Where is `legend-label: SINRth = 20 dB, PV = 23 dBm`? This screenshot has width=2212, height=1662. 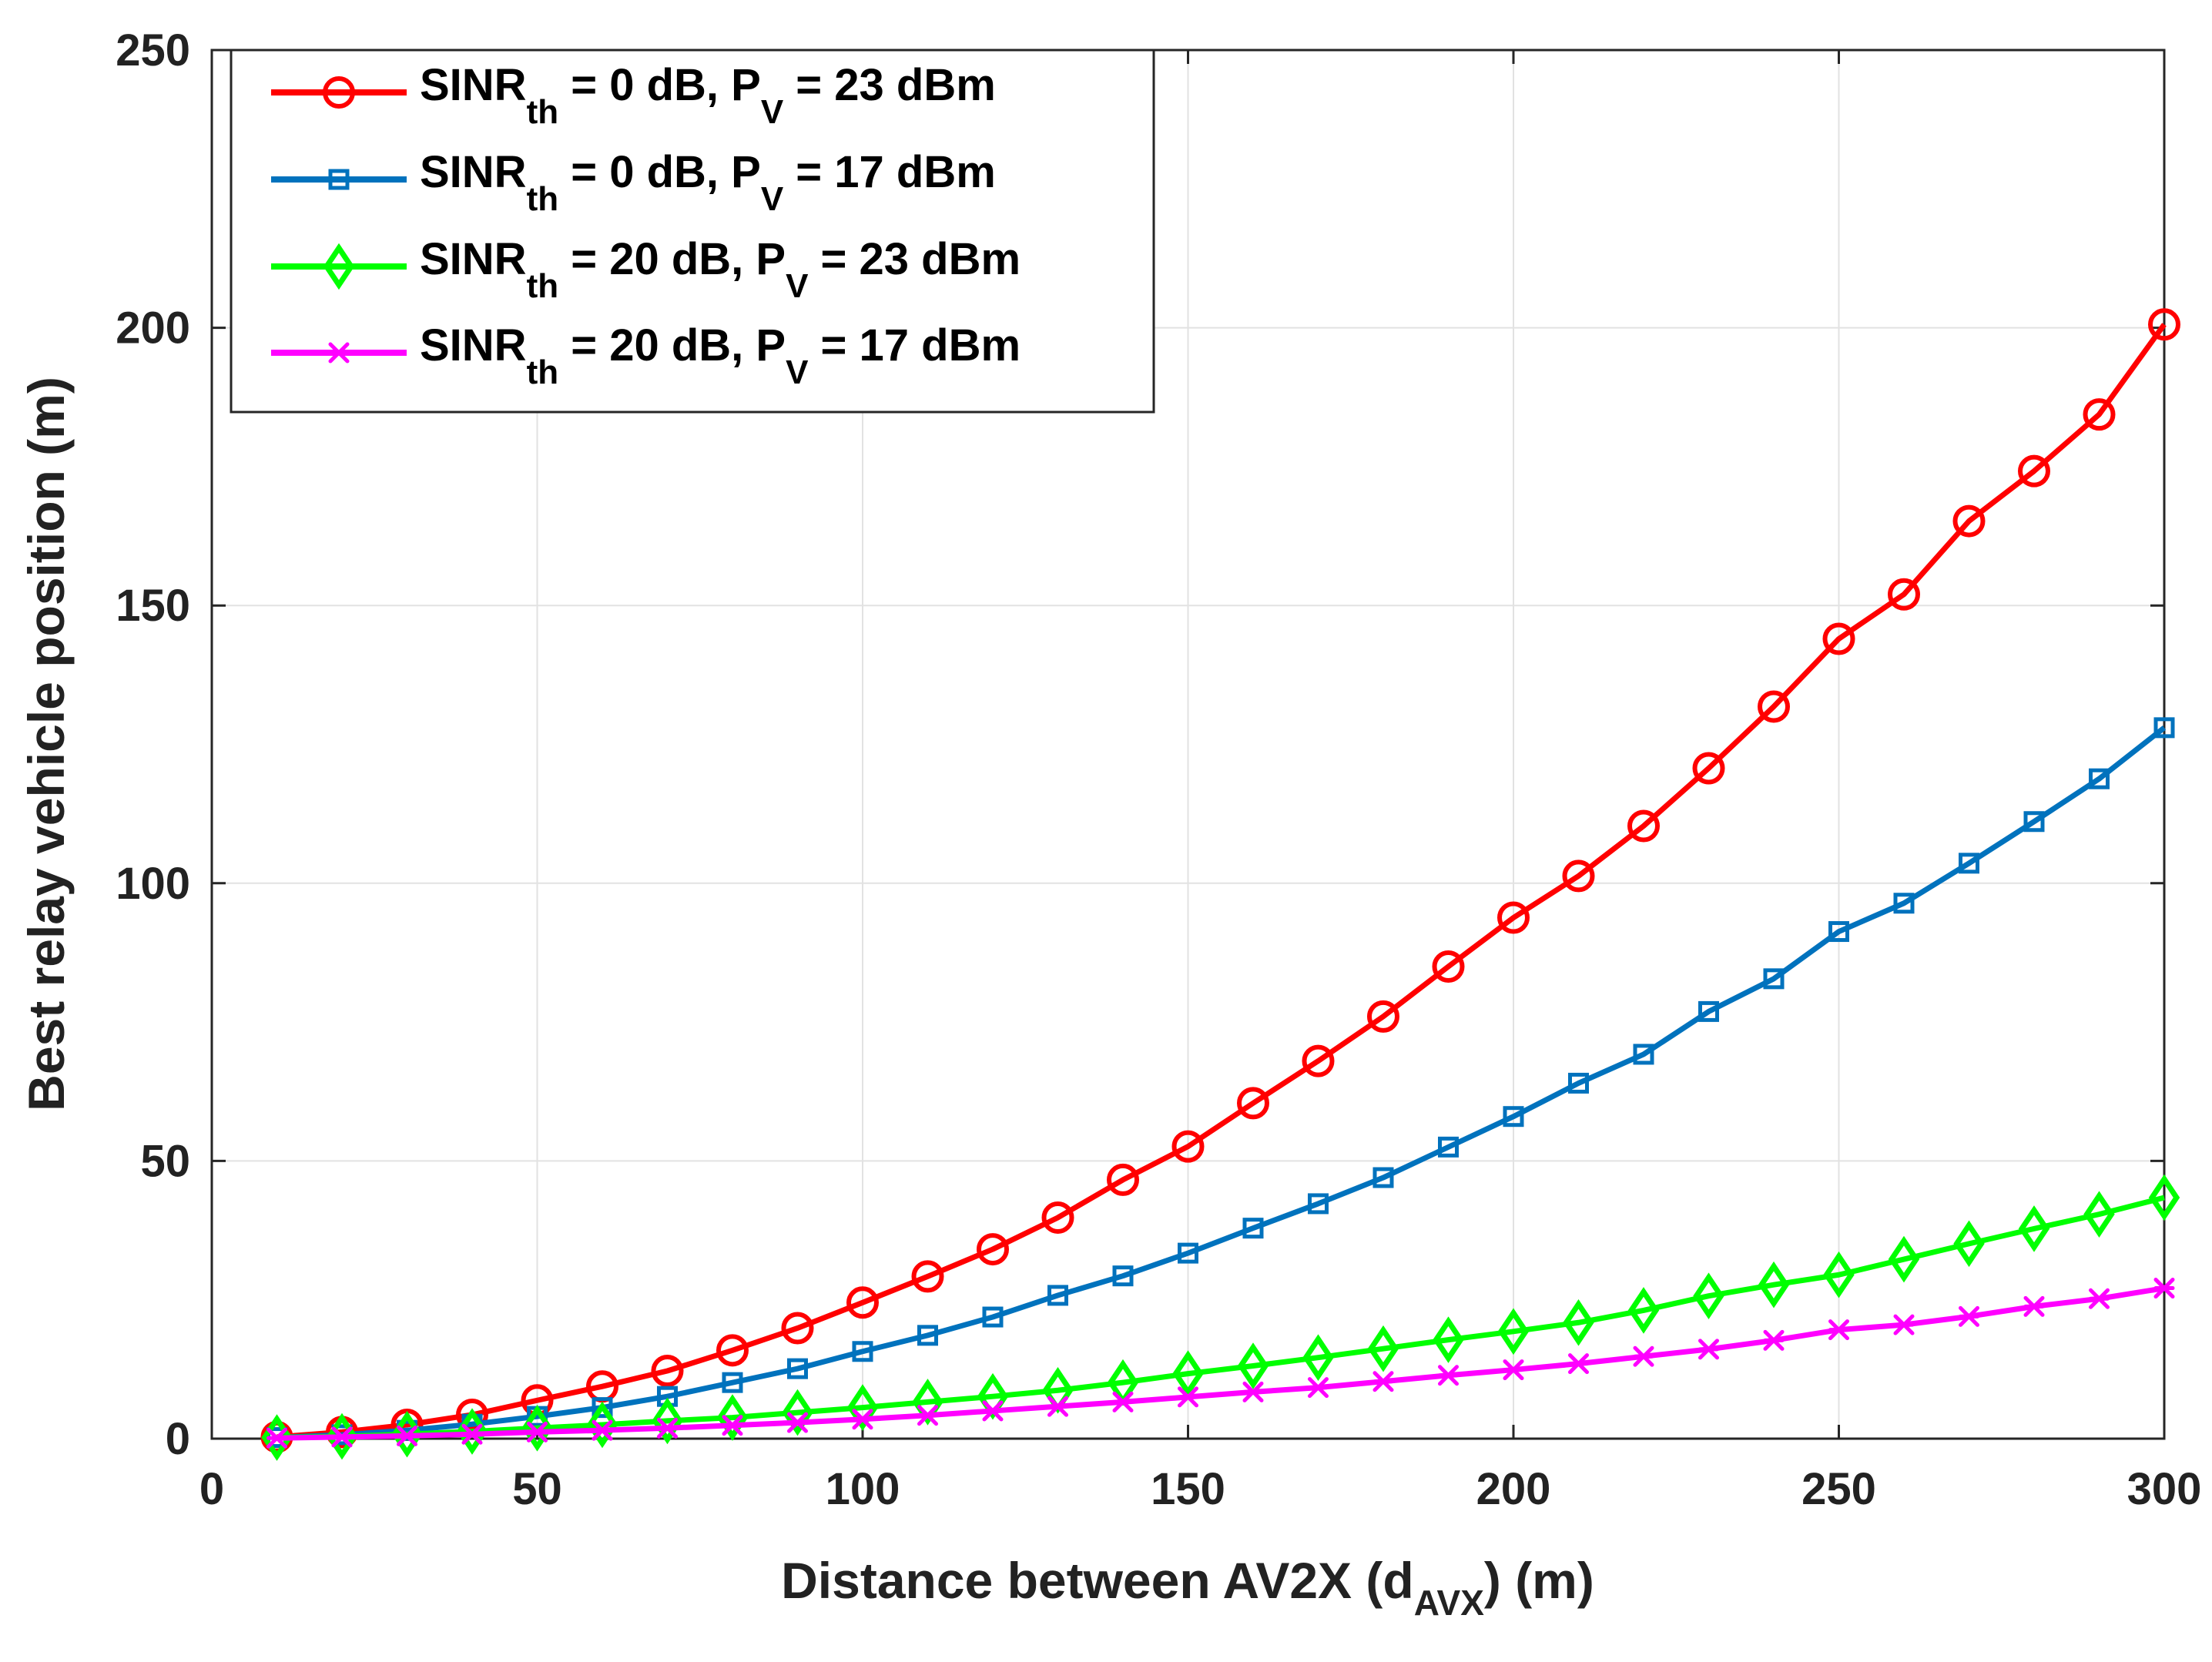 legend-label: SINRth = 20 dB, PV = 23 dBm is located at coordinates (720, 269).